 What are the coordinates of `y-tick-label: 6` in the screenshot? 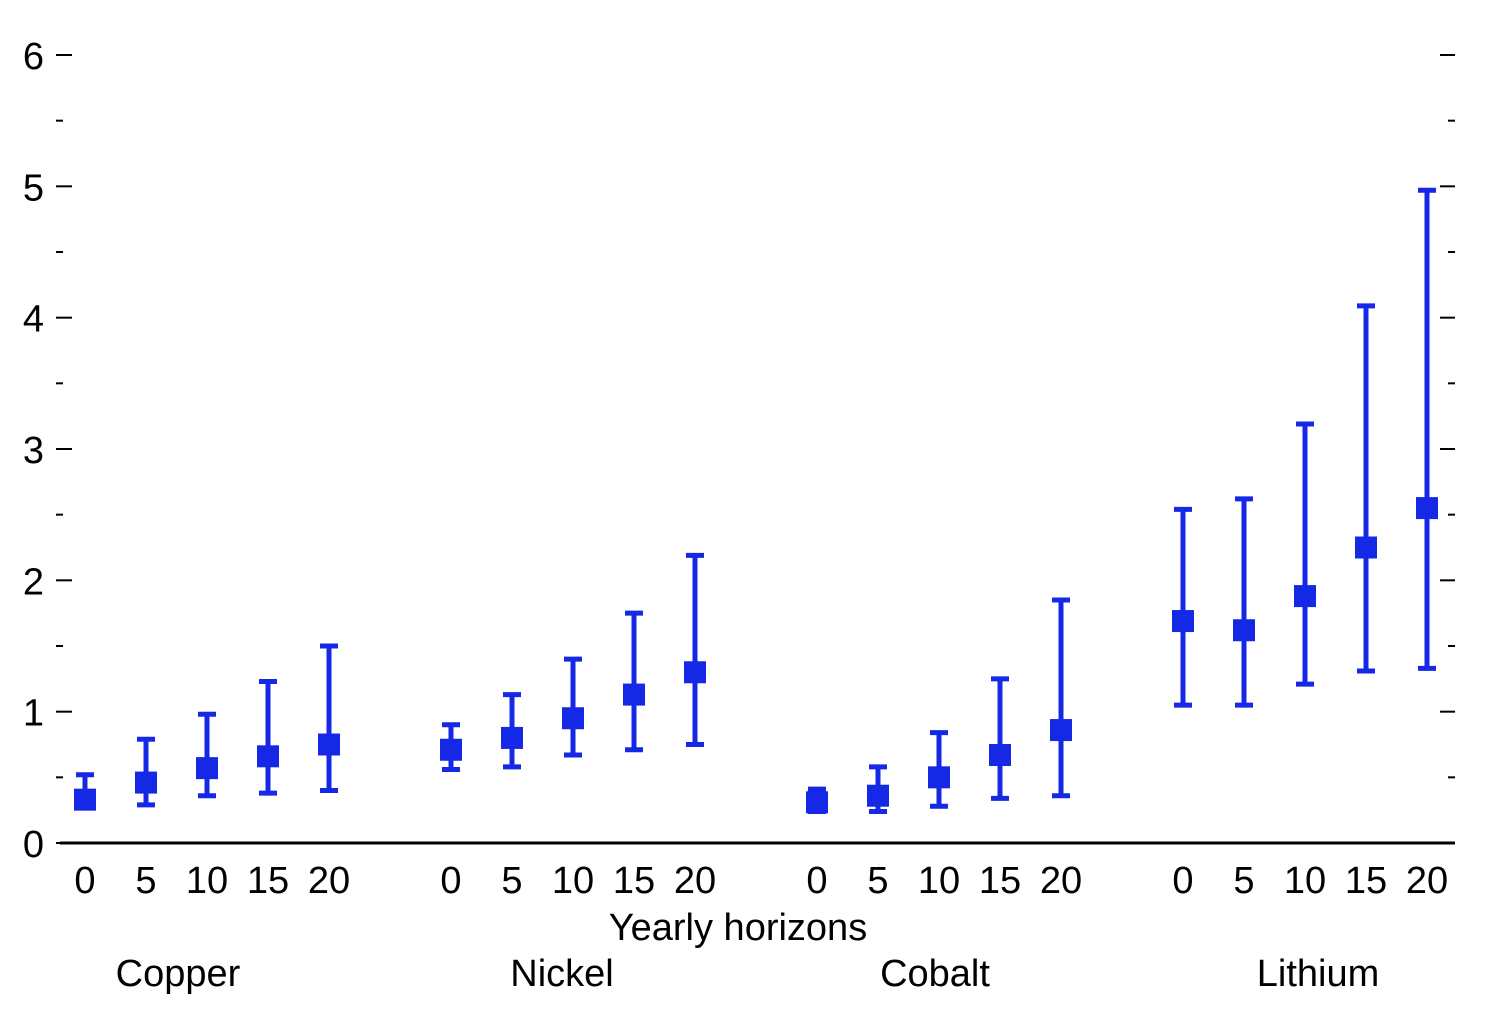 It's located at (33, 57).